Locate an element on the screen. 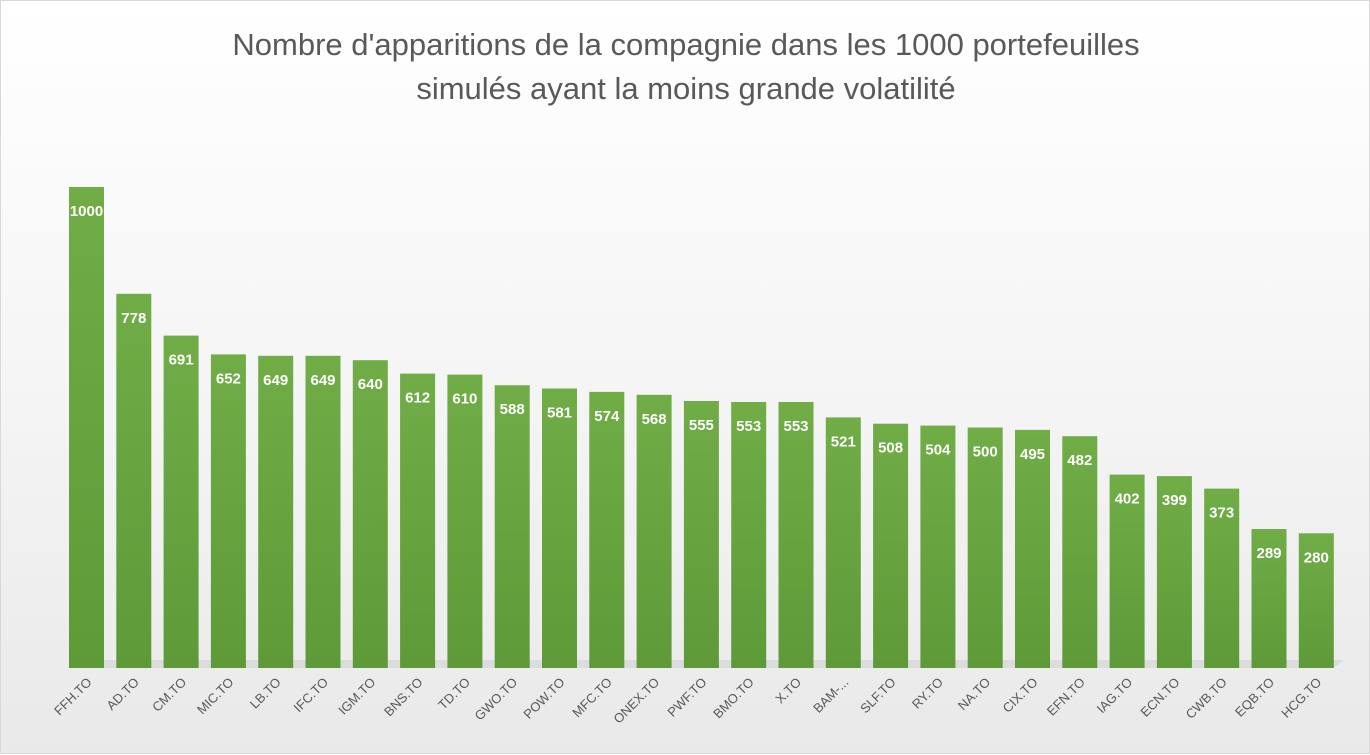  x-tick-label: NA.TO is located at coordinates (974, 694).